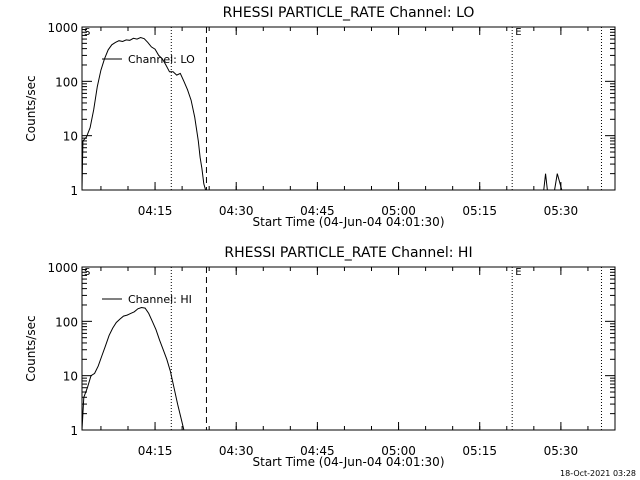 The width and height of the screenshot is (640, 480). Describe the element at coordinates (349, 13) in the screenshot. I see `chart-title: RHESSI PARTICLE_RATE Channel: LO` at that location.